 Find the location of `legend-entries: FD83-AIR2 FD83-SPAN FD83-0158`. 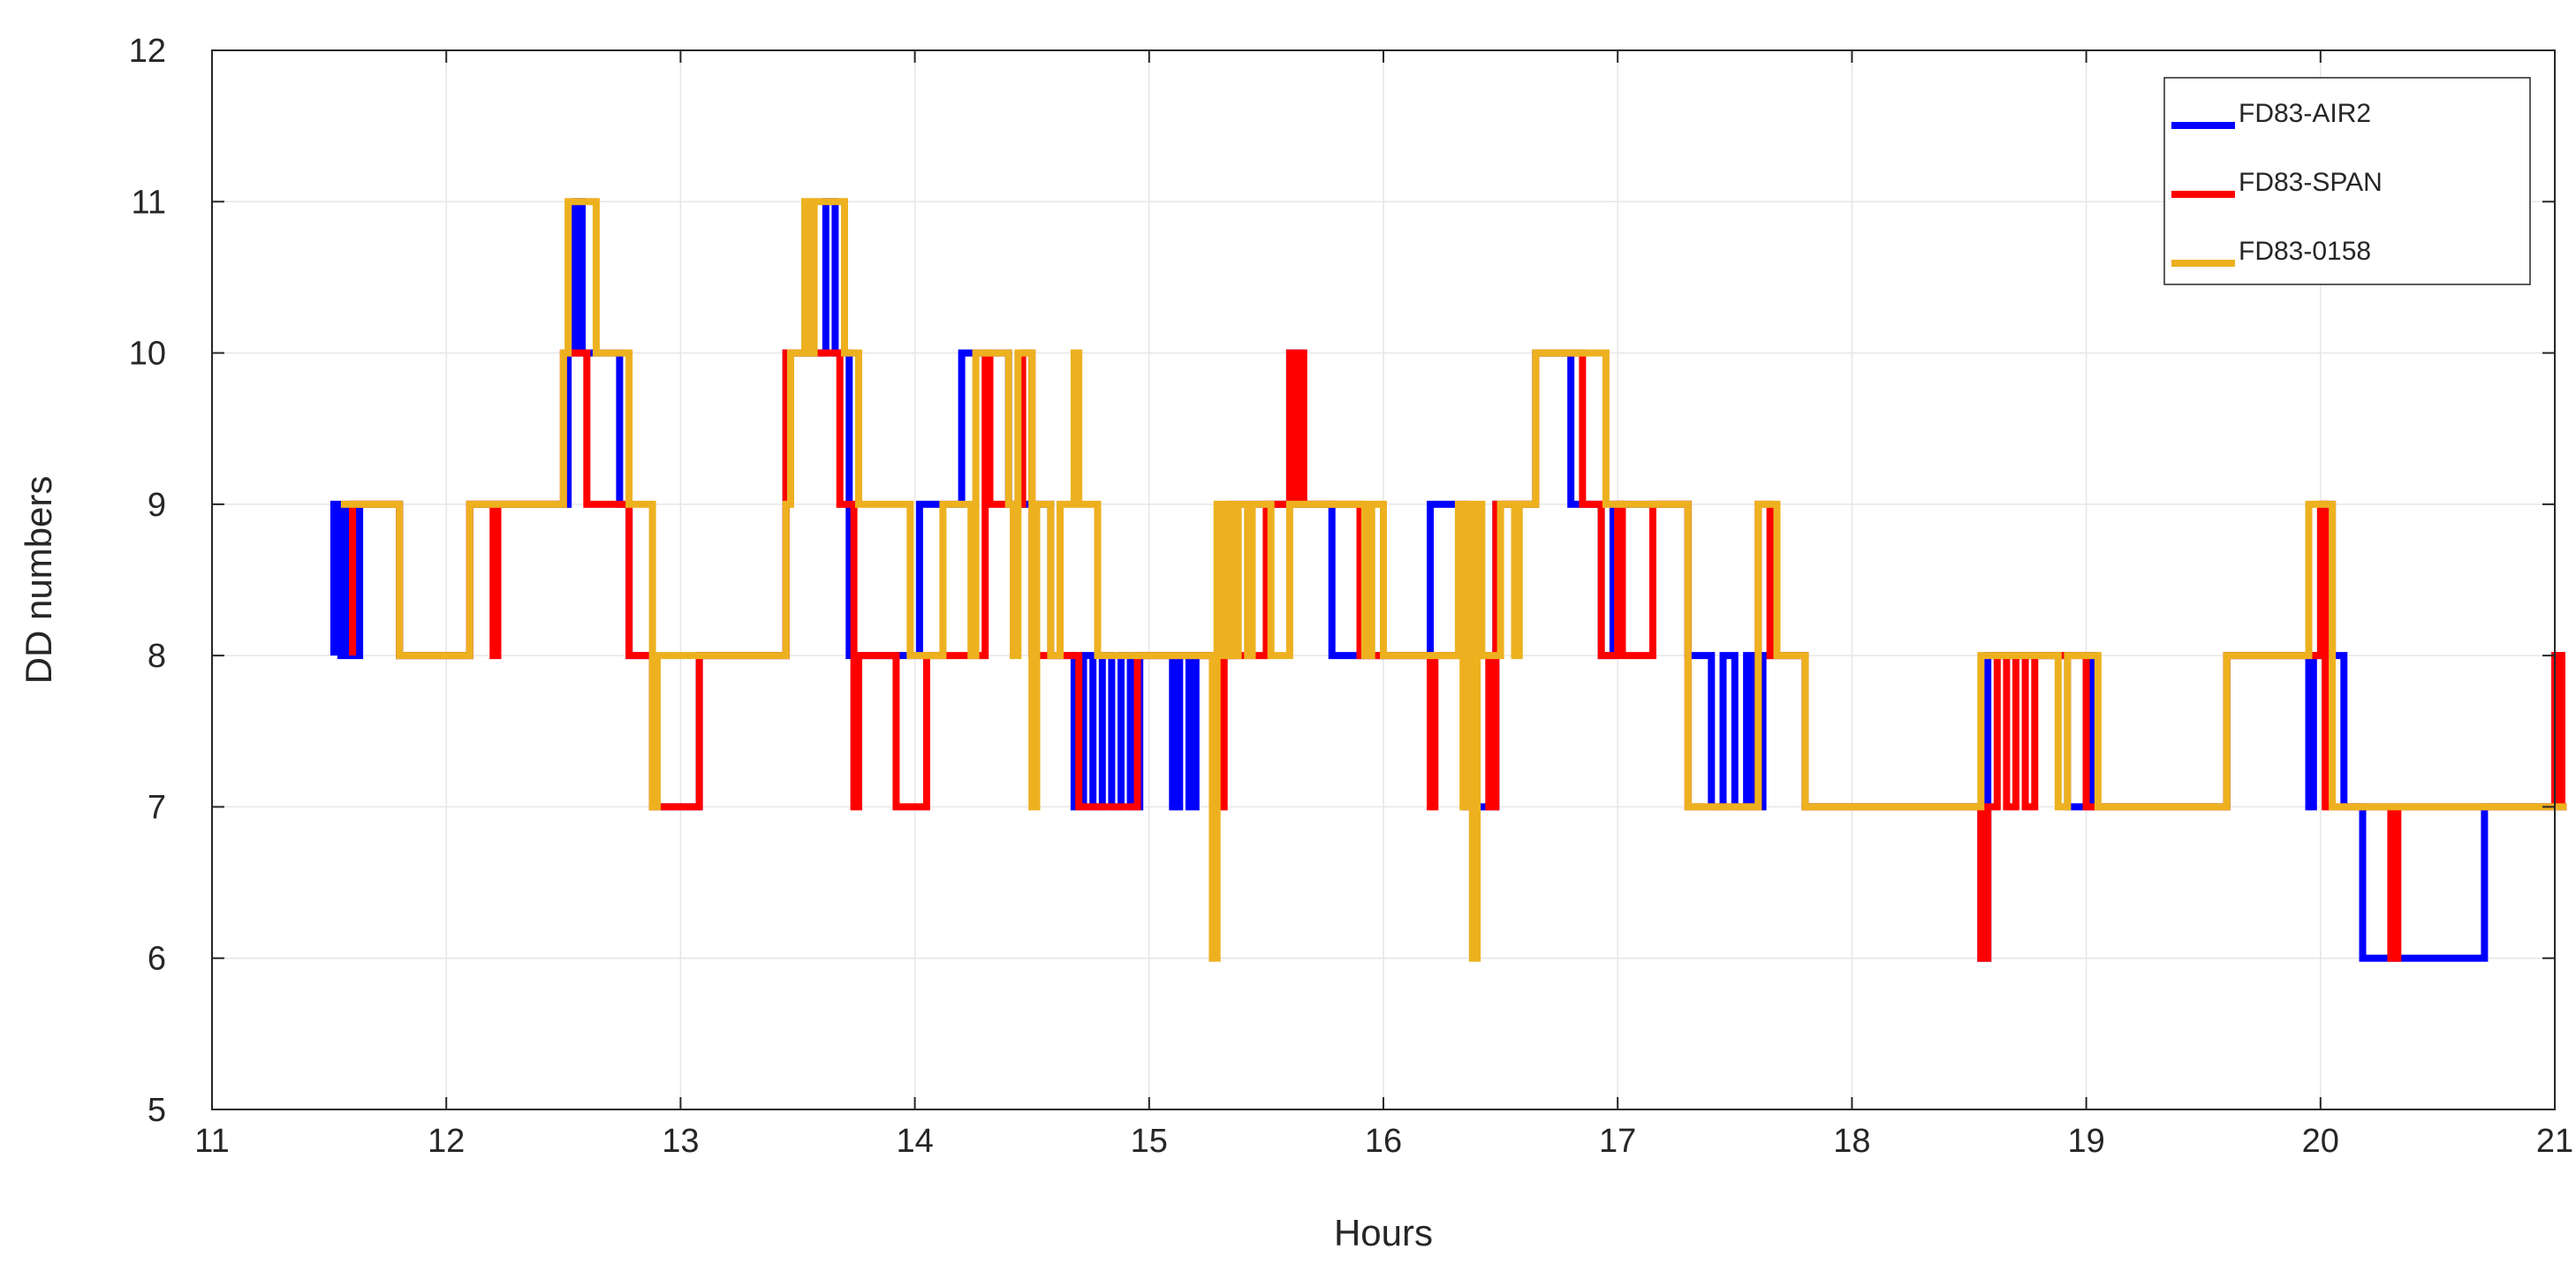

legend-entries: FD83-AIR2 FD83-SPAN FD83-0158 is located at coordinates (2277, 183).